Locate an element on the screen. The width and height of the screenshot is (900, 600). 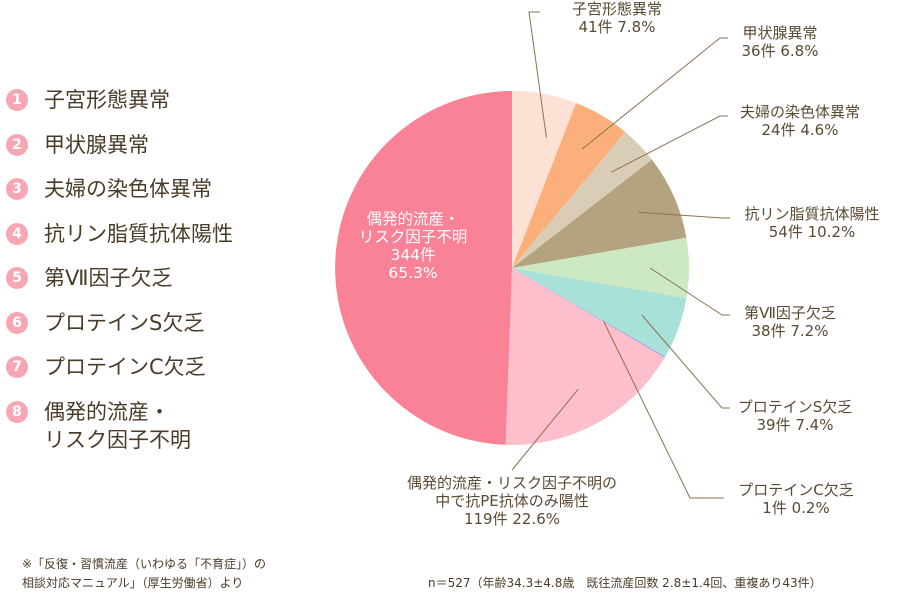
slice-label: 偶発的流産・リスク因子不明 344件 65.3% is located at coordinates (413, 246).